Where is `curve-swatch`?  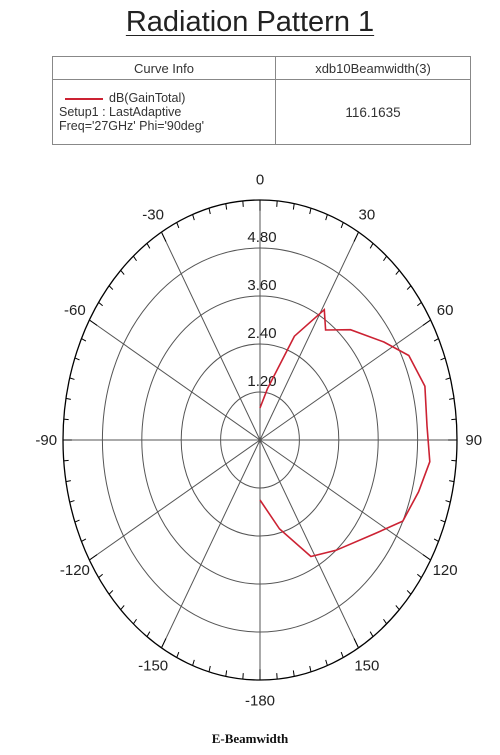 curve-swatch is located at coordinates (84, 98).